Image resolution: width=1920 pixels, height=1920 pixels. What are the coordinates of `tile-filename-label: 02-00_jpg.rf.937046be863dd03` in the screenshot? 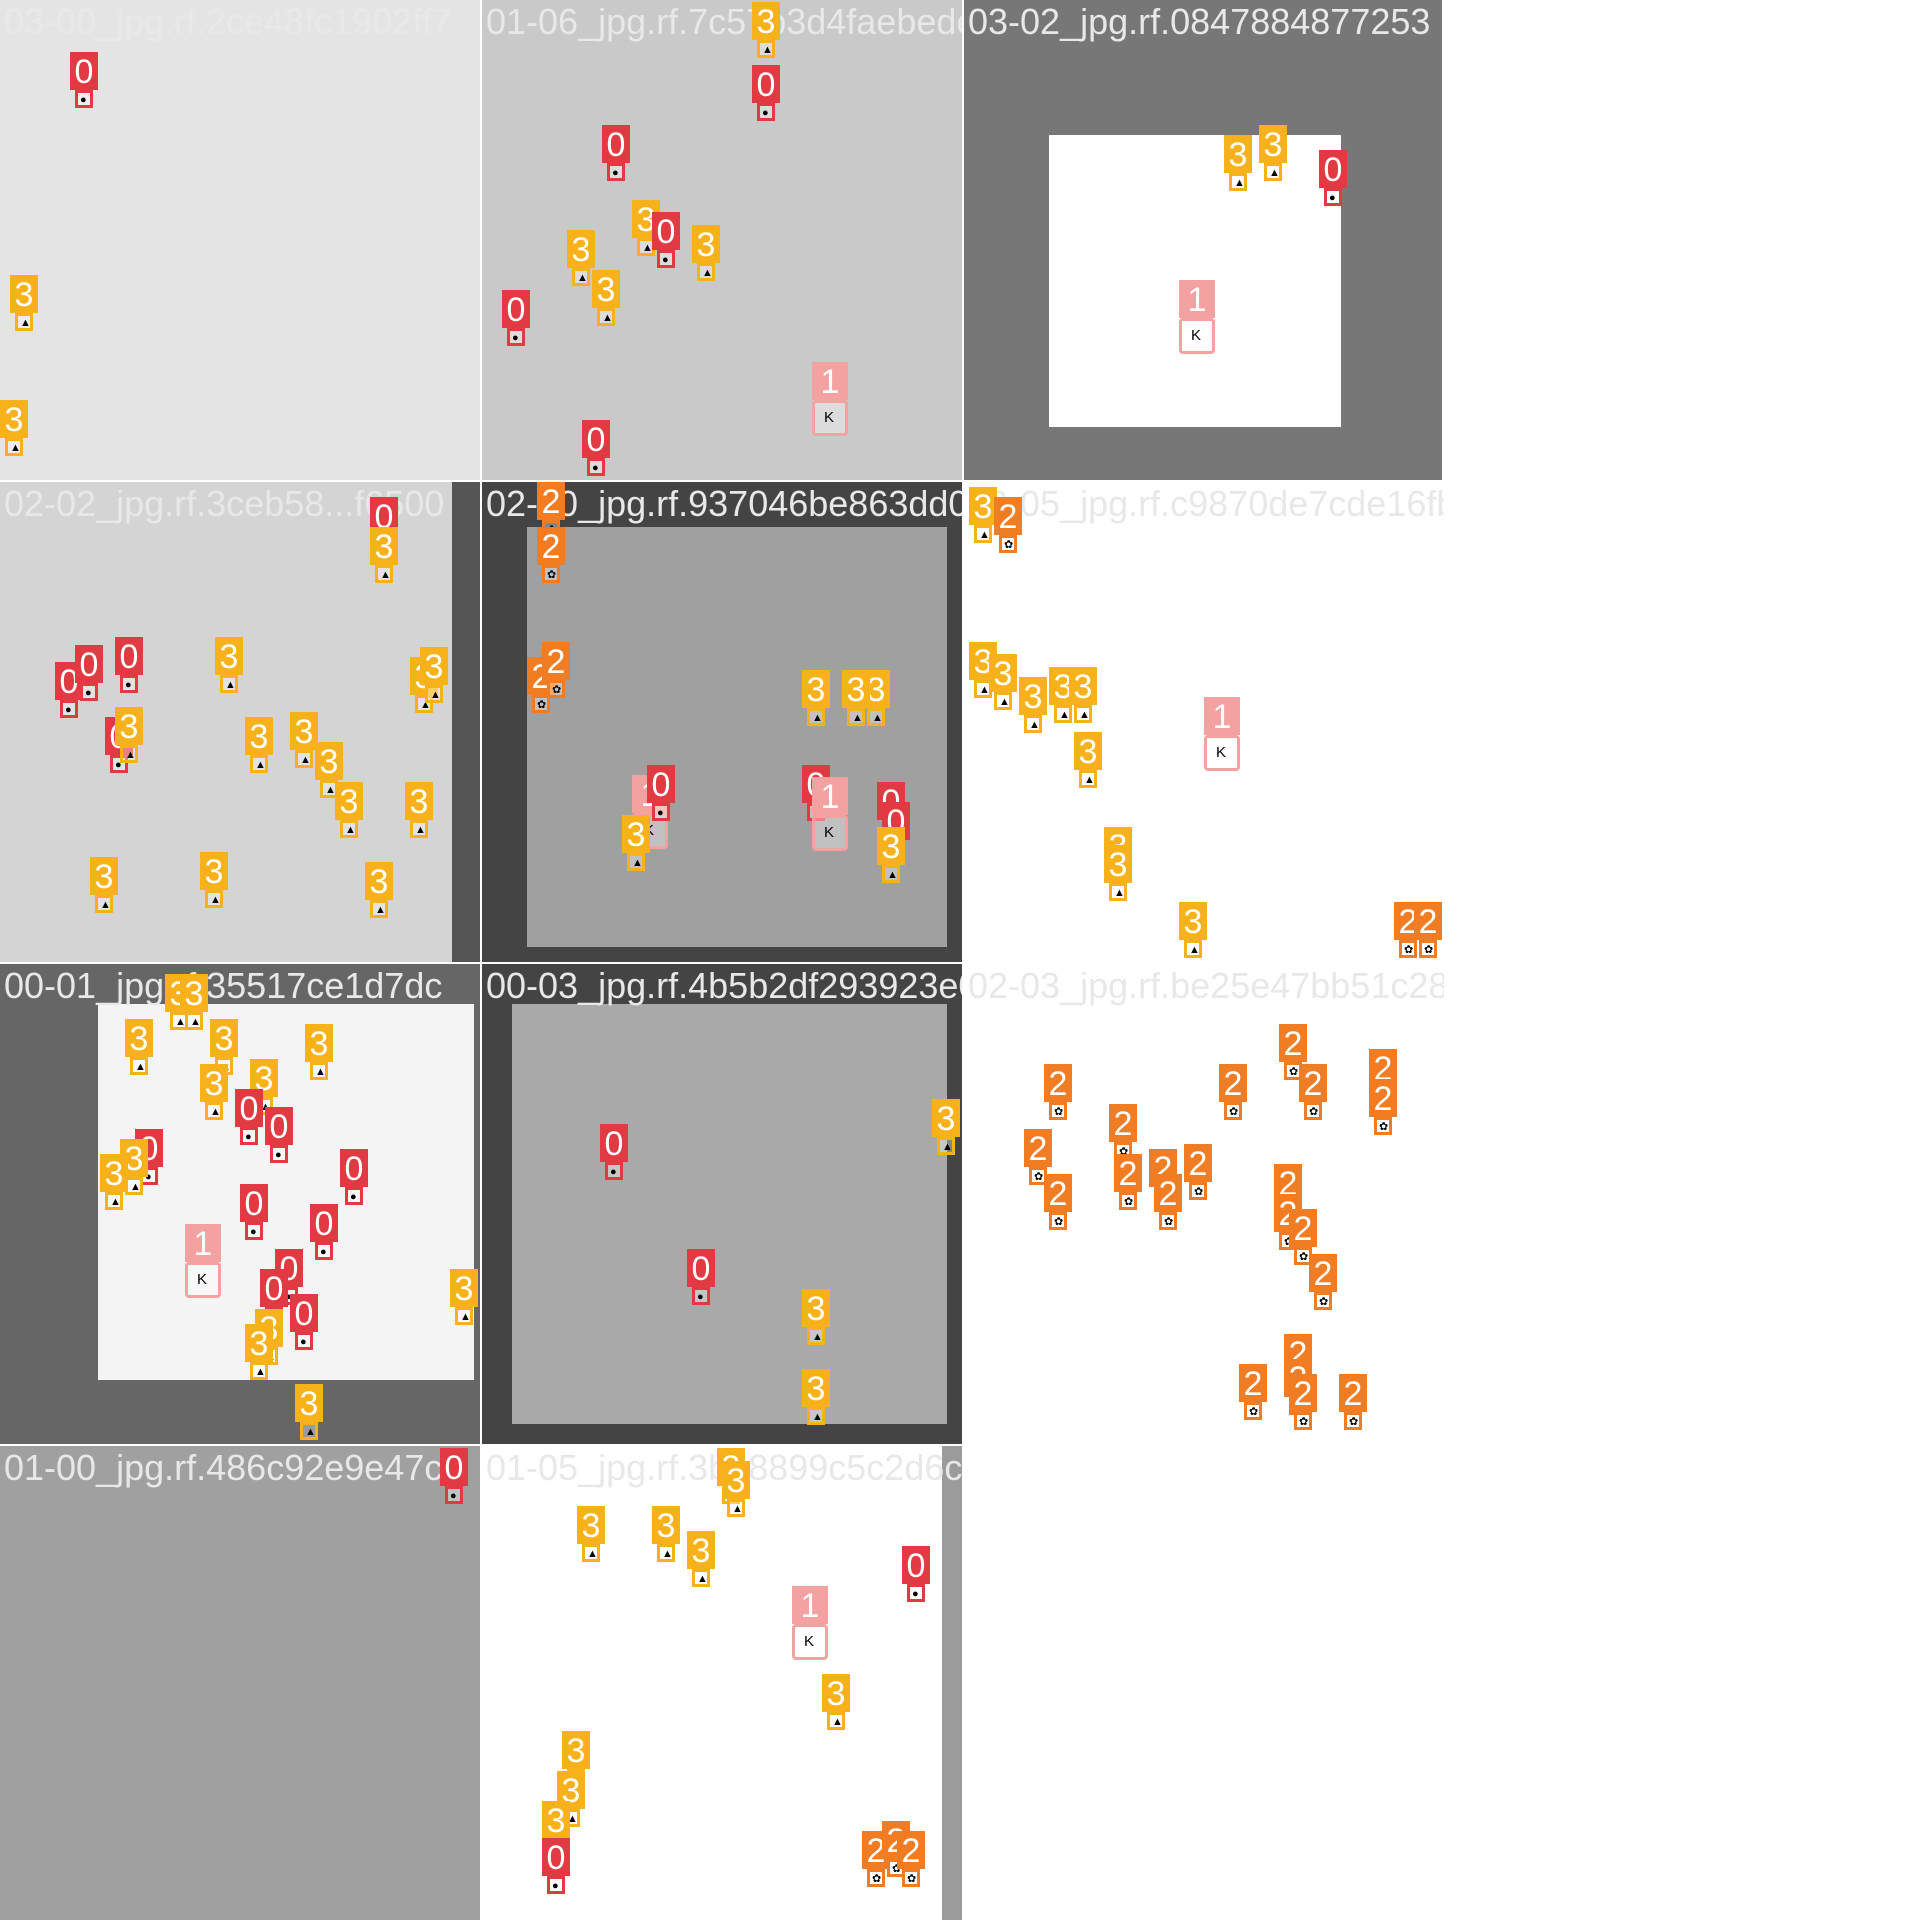 It's located at (724, 503).